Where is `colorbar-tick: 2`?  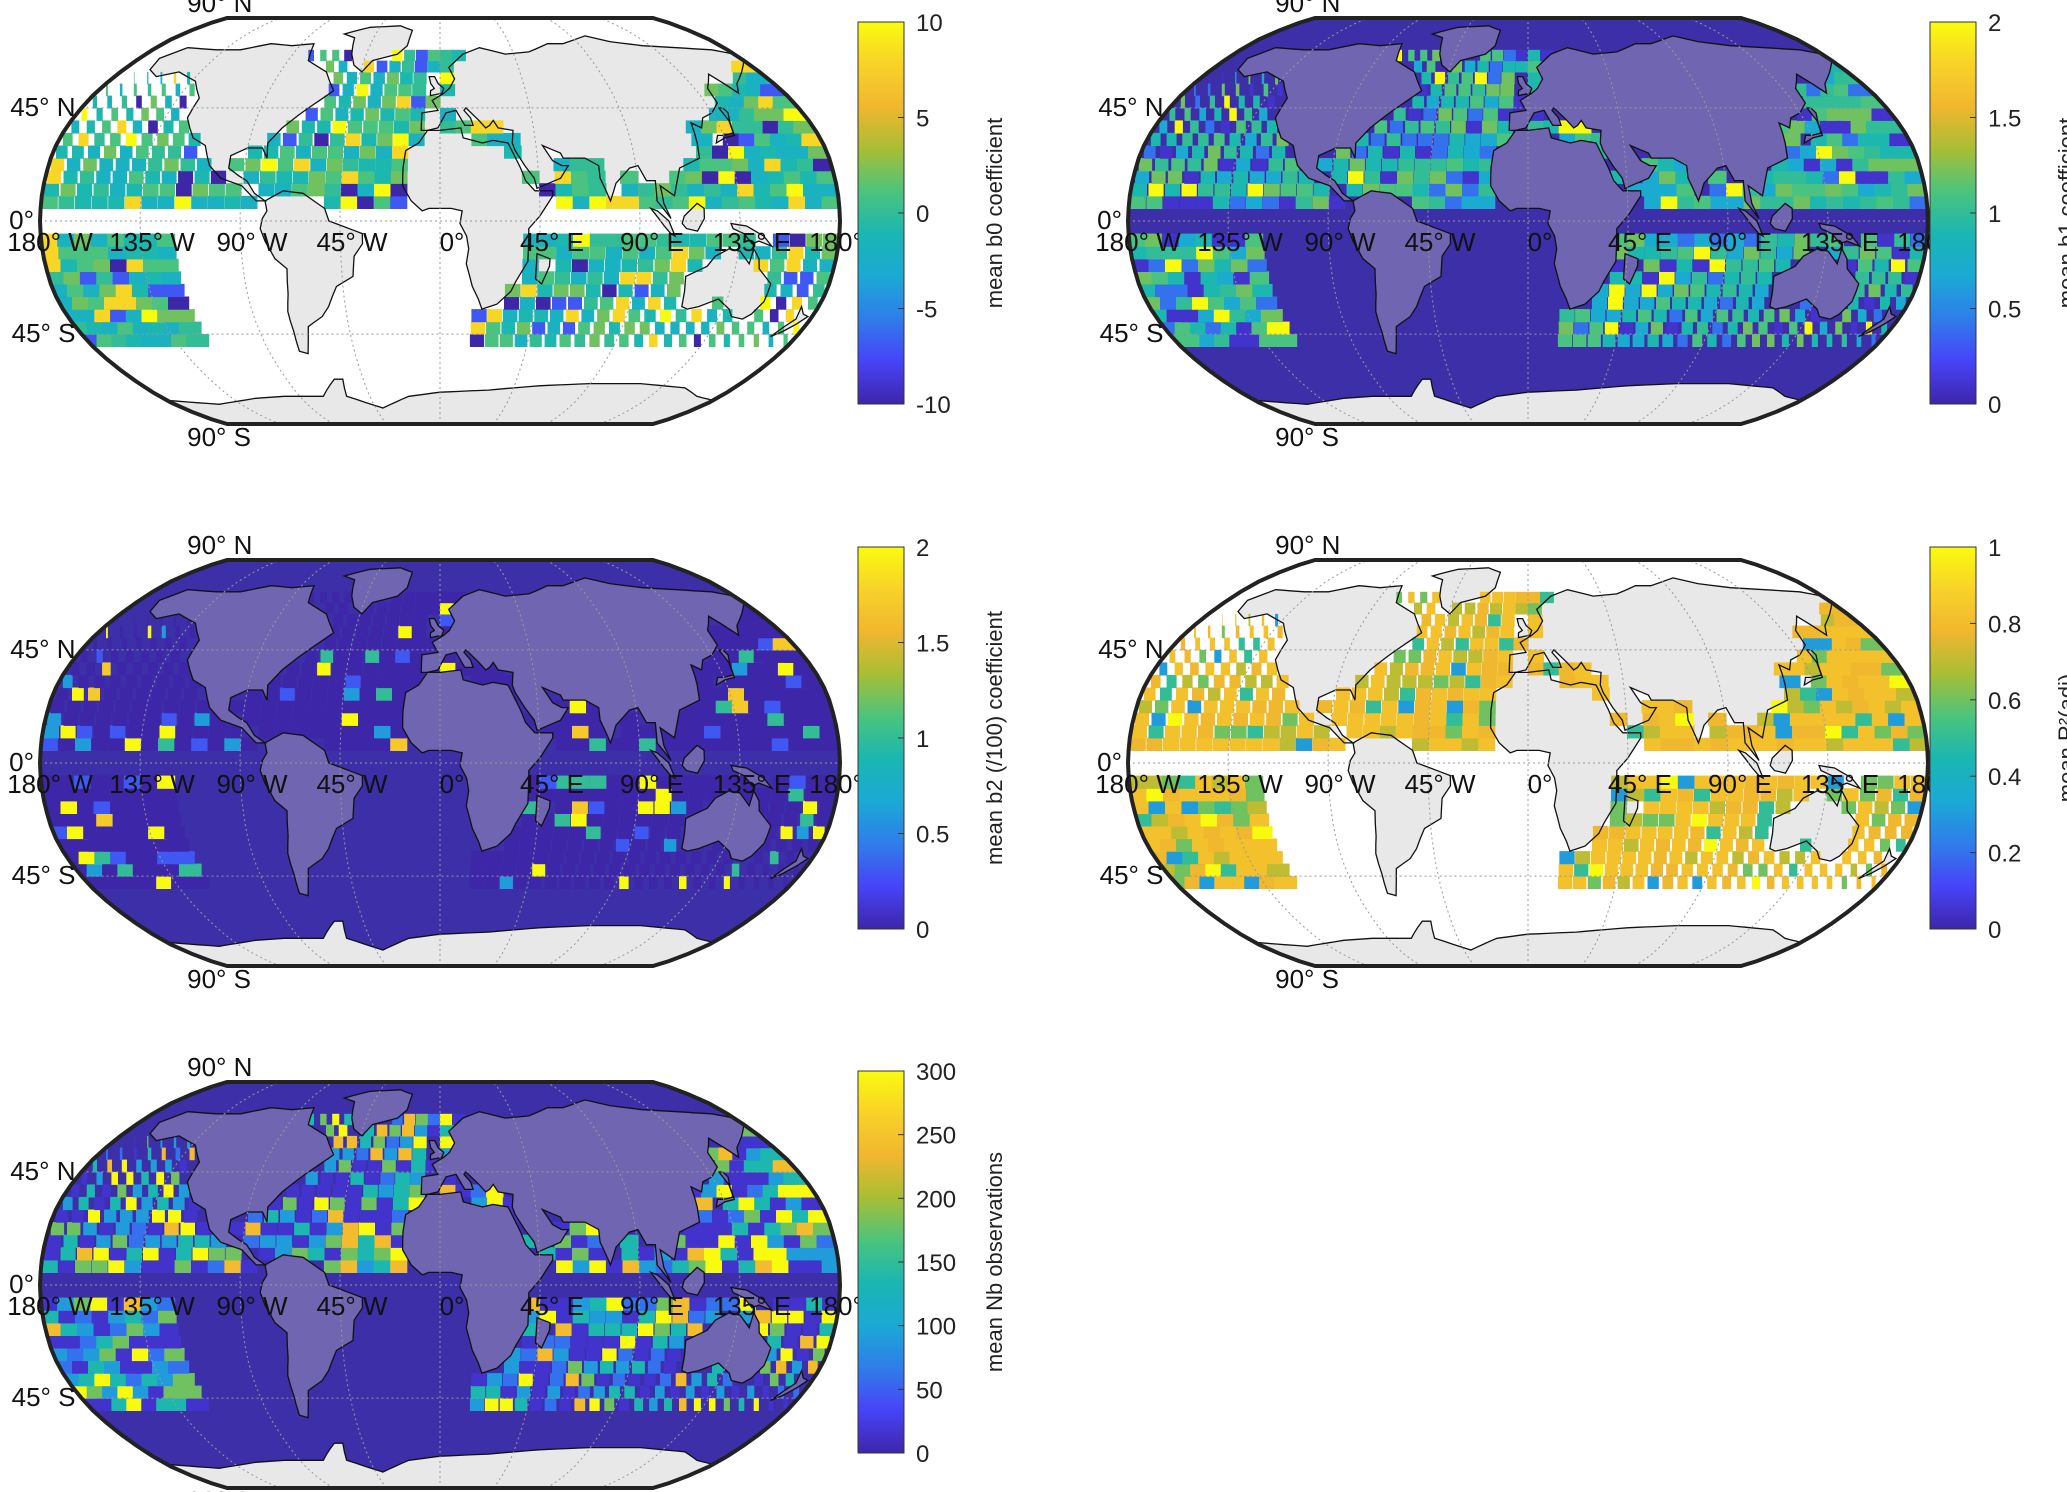
colorbar-tick: 2 is located at coordinates (922, 548).